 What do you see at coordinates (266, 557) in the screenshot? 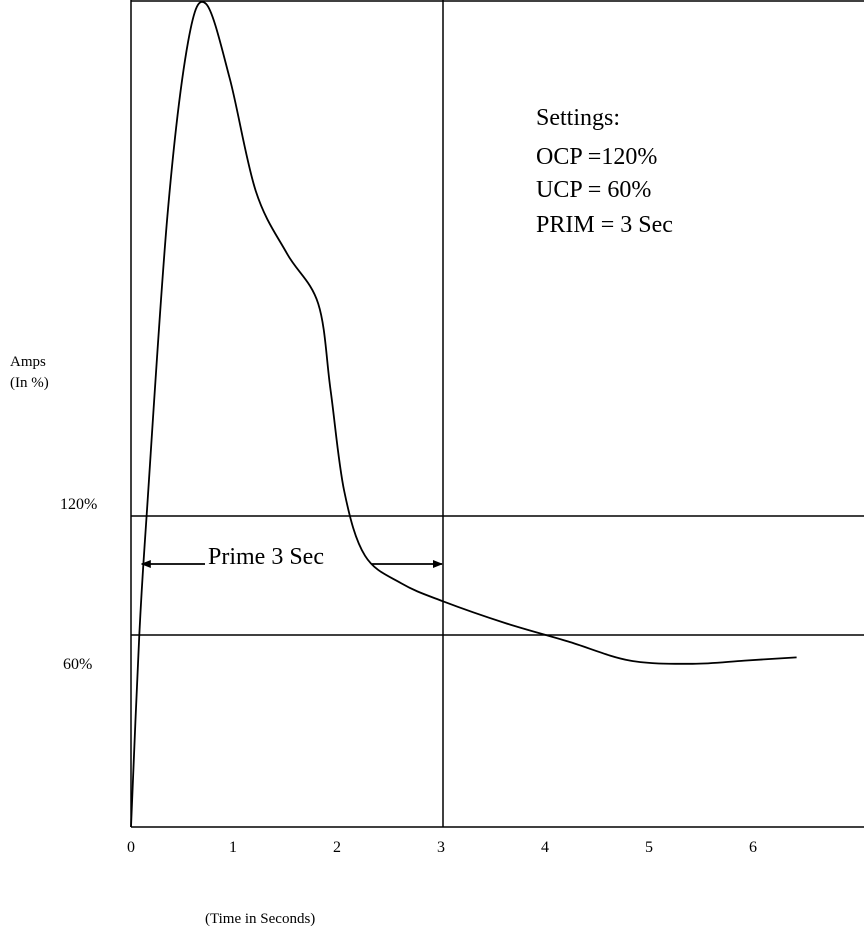
I see `prime-label: Prime 3 Sec` at bounding box center [266, 557].